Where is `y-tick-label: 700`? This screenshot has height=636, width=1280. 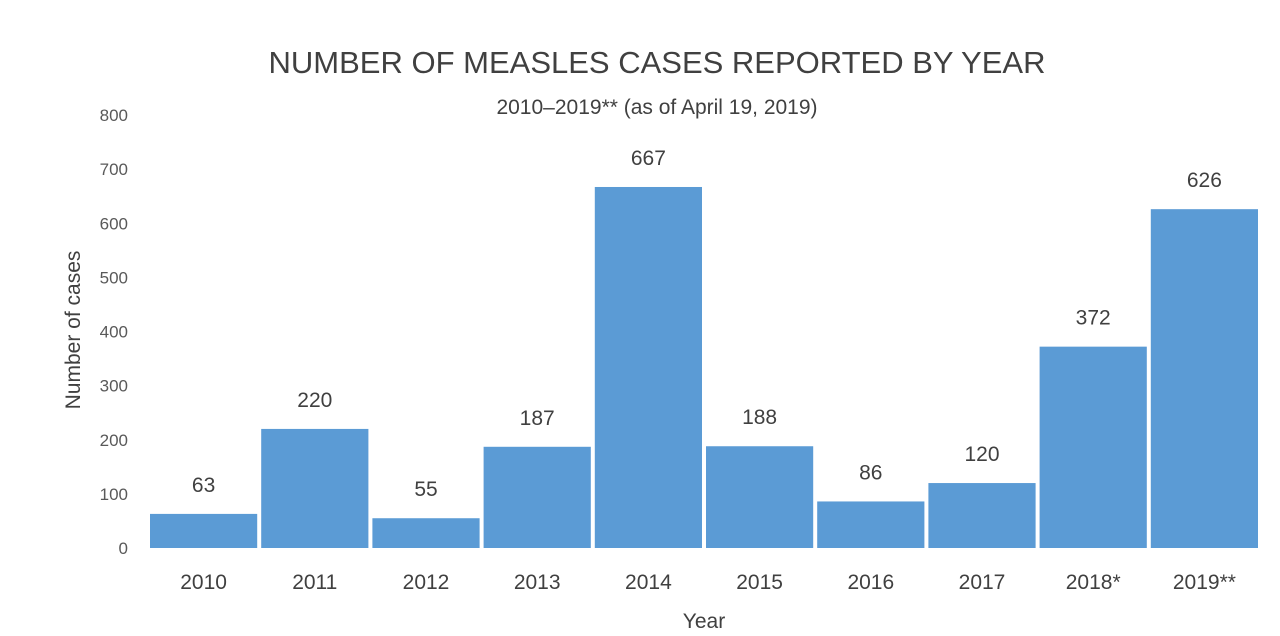
y-tick-label: 700 is located at coordinates (114, 169).